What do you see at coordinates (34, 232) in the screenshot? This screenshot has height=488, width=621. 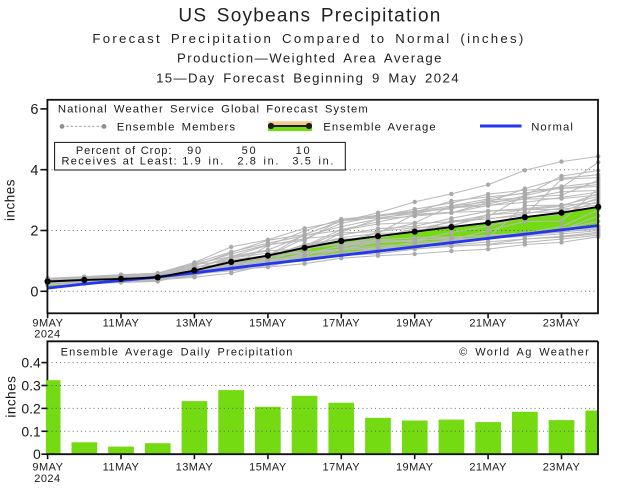 I see `svg-text: 2` at bounding box center [34, 232].